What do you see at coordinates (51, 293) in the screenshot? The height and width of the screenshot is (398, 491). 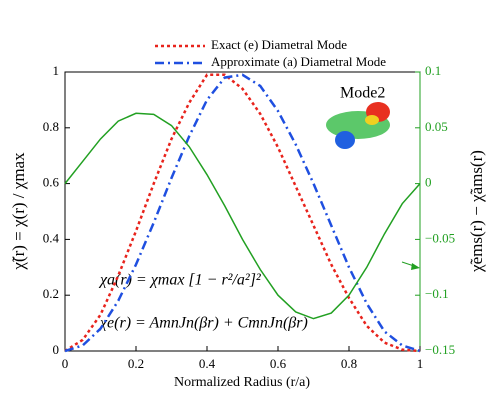 I see `y-tick-label: 0.2` at bounding box center [51, 293].